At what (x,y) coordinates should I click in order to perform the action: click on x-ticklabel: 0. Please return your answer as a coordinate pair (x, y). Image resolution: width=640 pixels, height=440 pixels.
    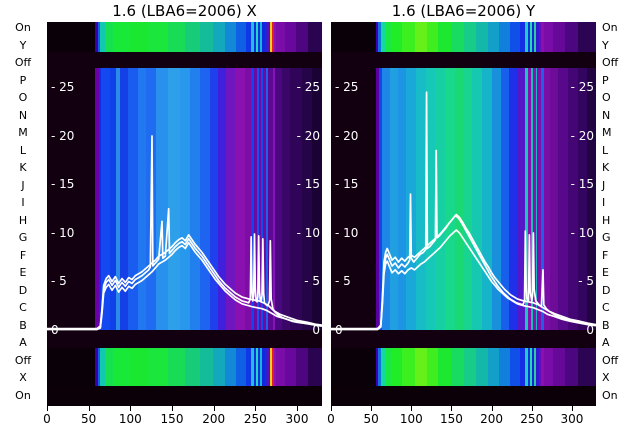
    Looking at the image, I should click on (331, 419).